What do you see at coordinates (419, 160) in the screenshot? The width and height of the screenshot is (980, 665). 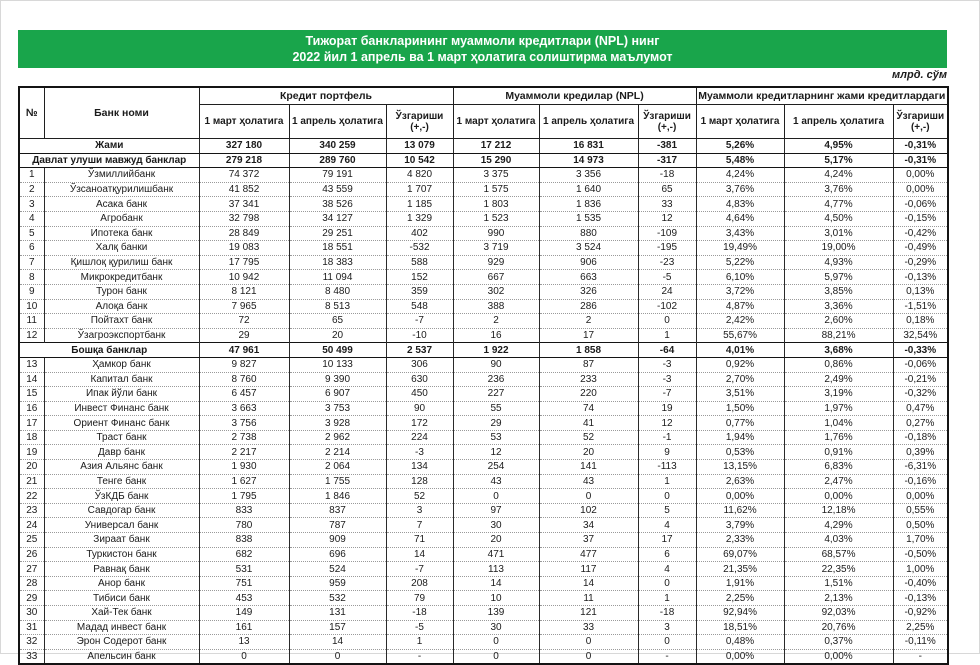 I see `value-cell: 10 542` at bounding box center [419, 160].